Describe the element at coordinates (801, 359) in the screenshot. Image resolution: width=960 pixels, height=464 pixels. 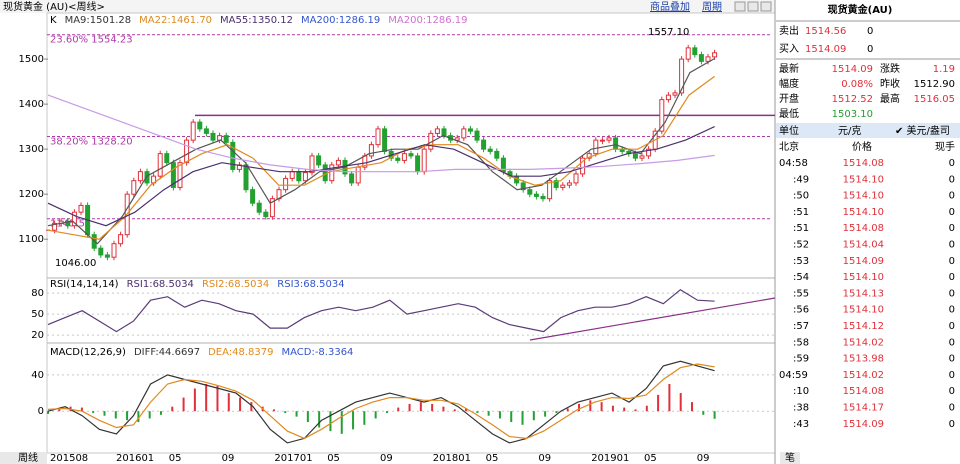
I see `tick-time: :59` at that location.